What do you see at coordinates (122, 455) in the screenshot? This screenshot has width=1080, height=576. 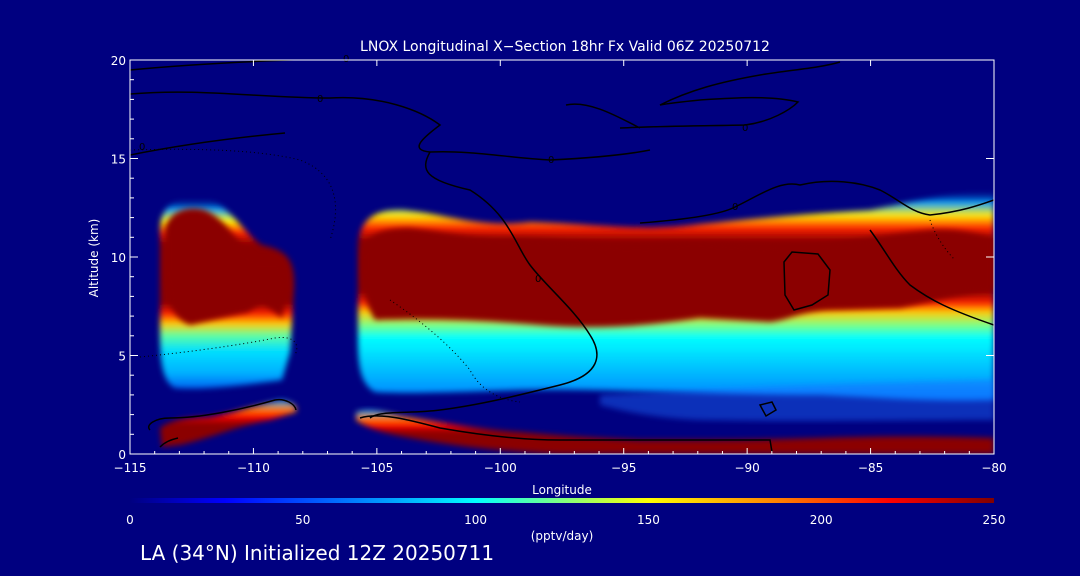 I see `y-tick-label: 0` at bounding box center [122, 455].